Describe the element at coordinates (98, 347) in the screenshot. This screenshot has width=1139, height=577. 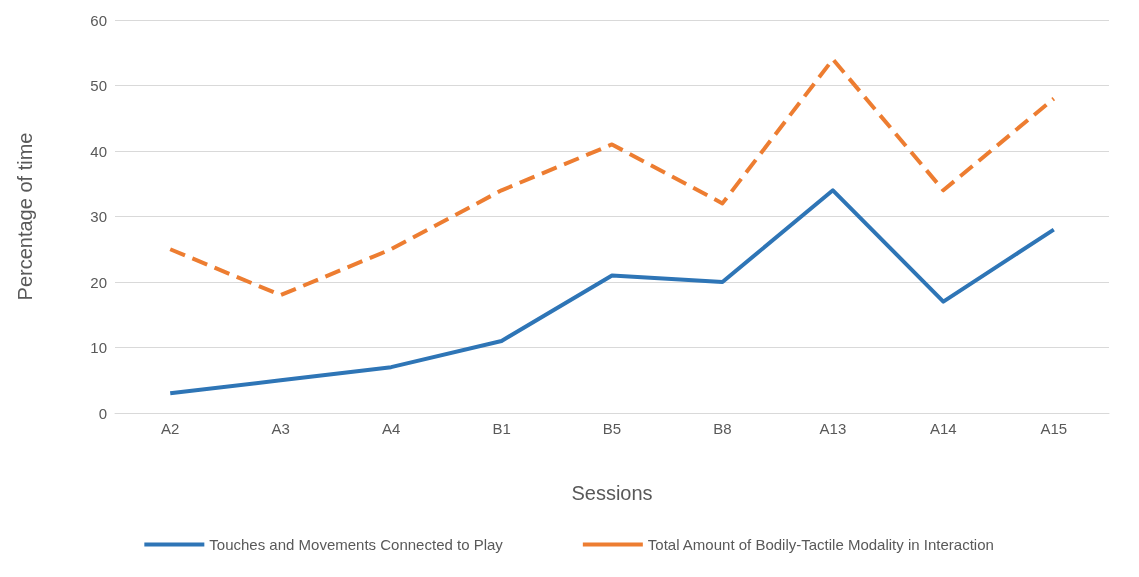
I see `y-tick-label: 10` at that location.